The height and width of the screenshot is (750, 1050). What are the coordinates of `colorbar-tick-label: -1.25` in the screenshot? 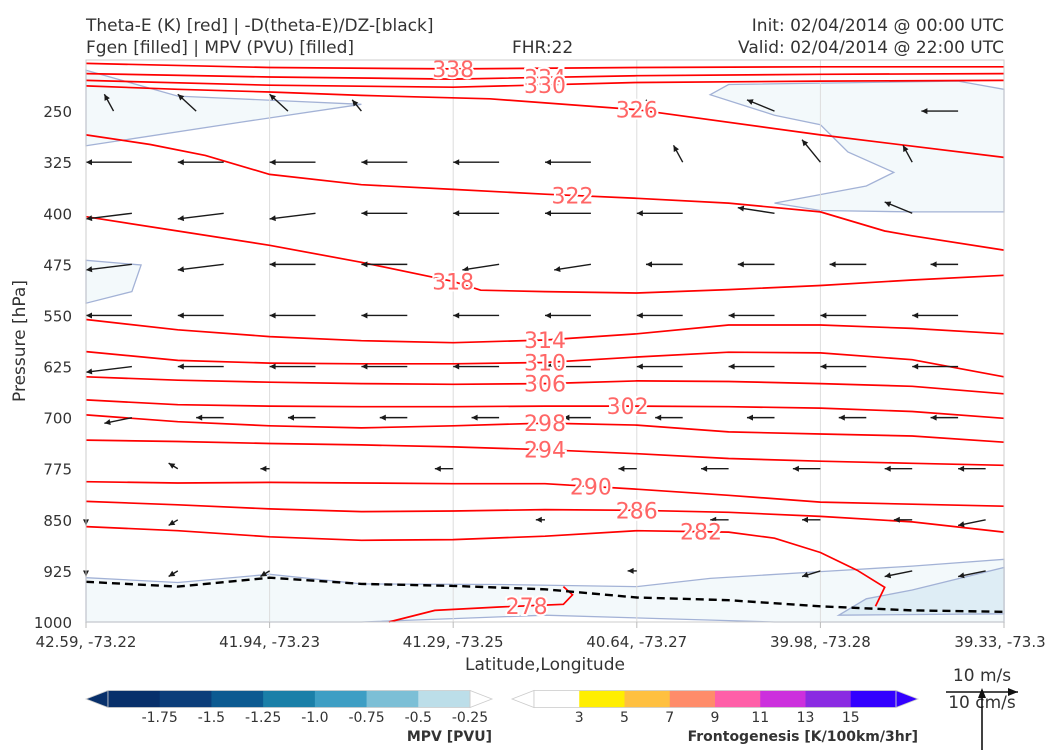 It's located at (263, 718).